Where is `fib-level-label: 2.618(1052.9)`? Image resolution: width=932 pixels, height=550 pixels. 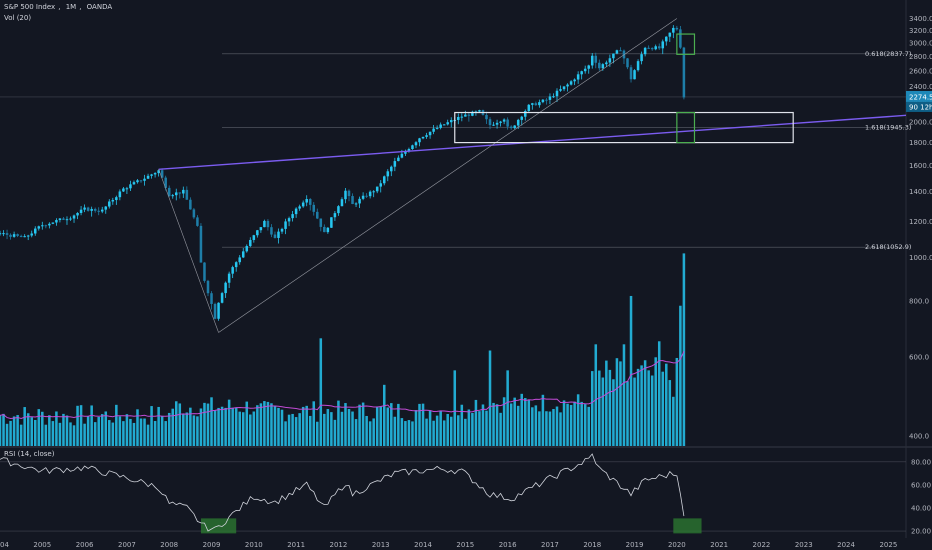
fib-level-label: 2.618(1052.9) is located at coordinates (888, 247).